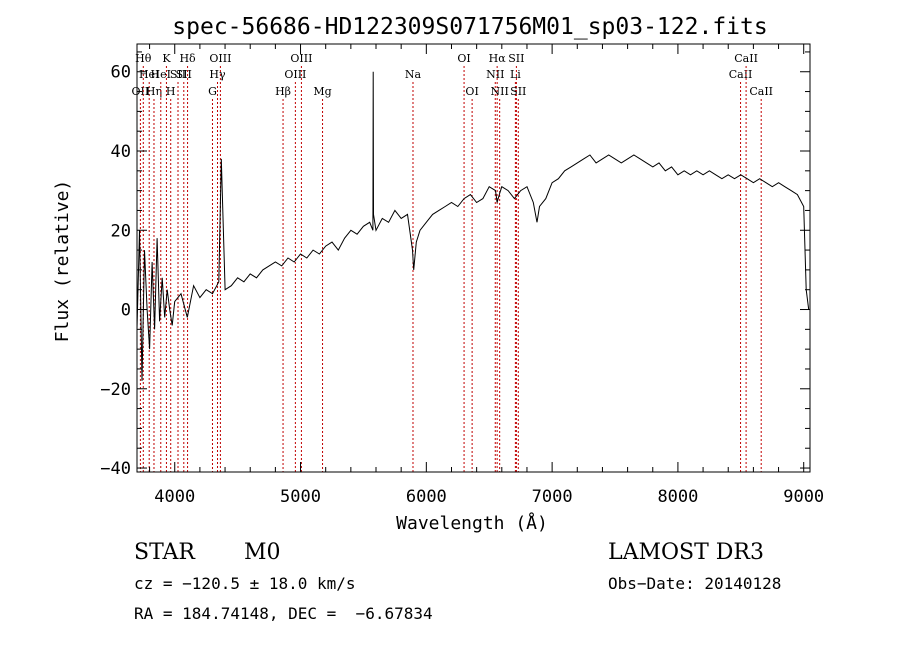 This screenshot has height=649, width=900. Describe the element at coordinates (171, 91) in the screenshot. I see `line-marker-label: H` at that location.